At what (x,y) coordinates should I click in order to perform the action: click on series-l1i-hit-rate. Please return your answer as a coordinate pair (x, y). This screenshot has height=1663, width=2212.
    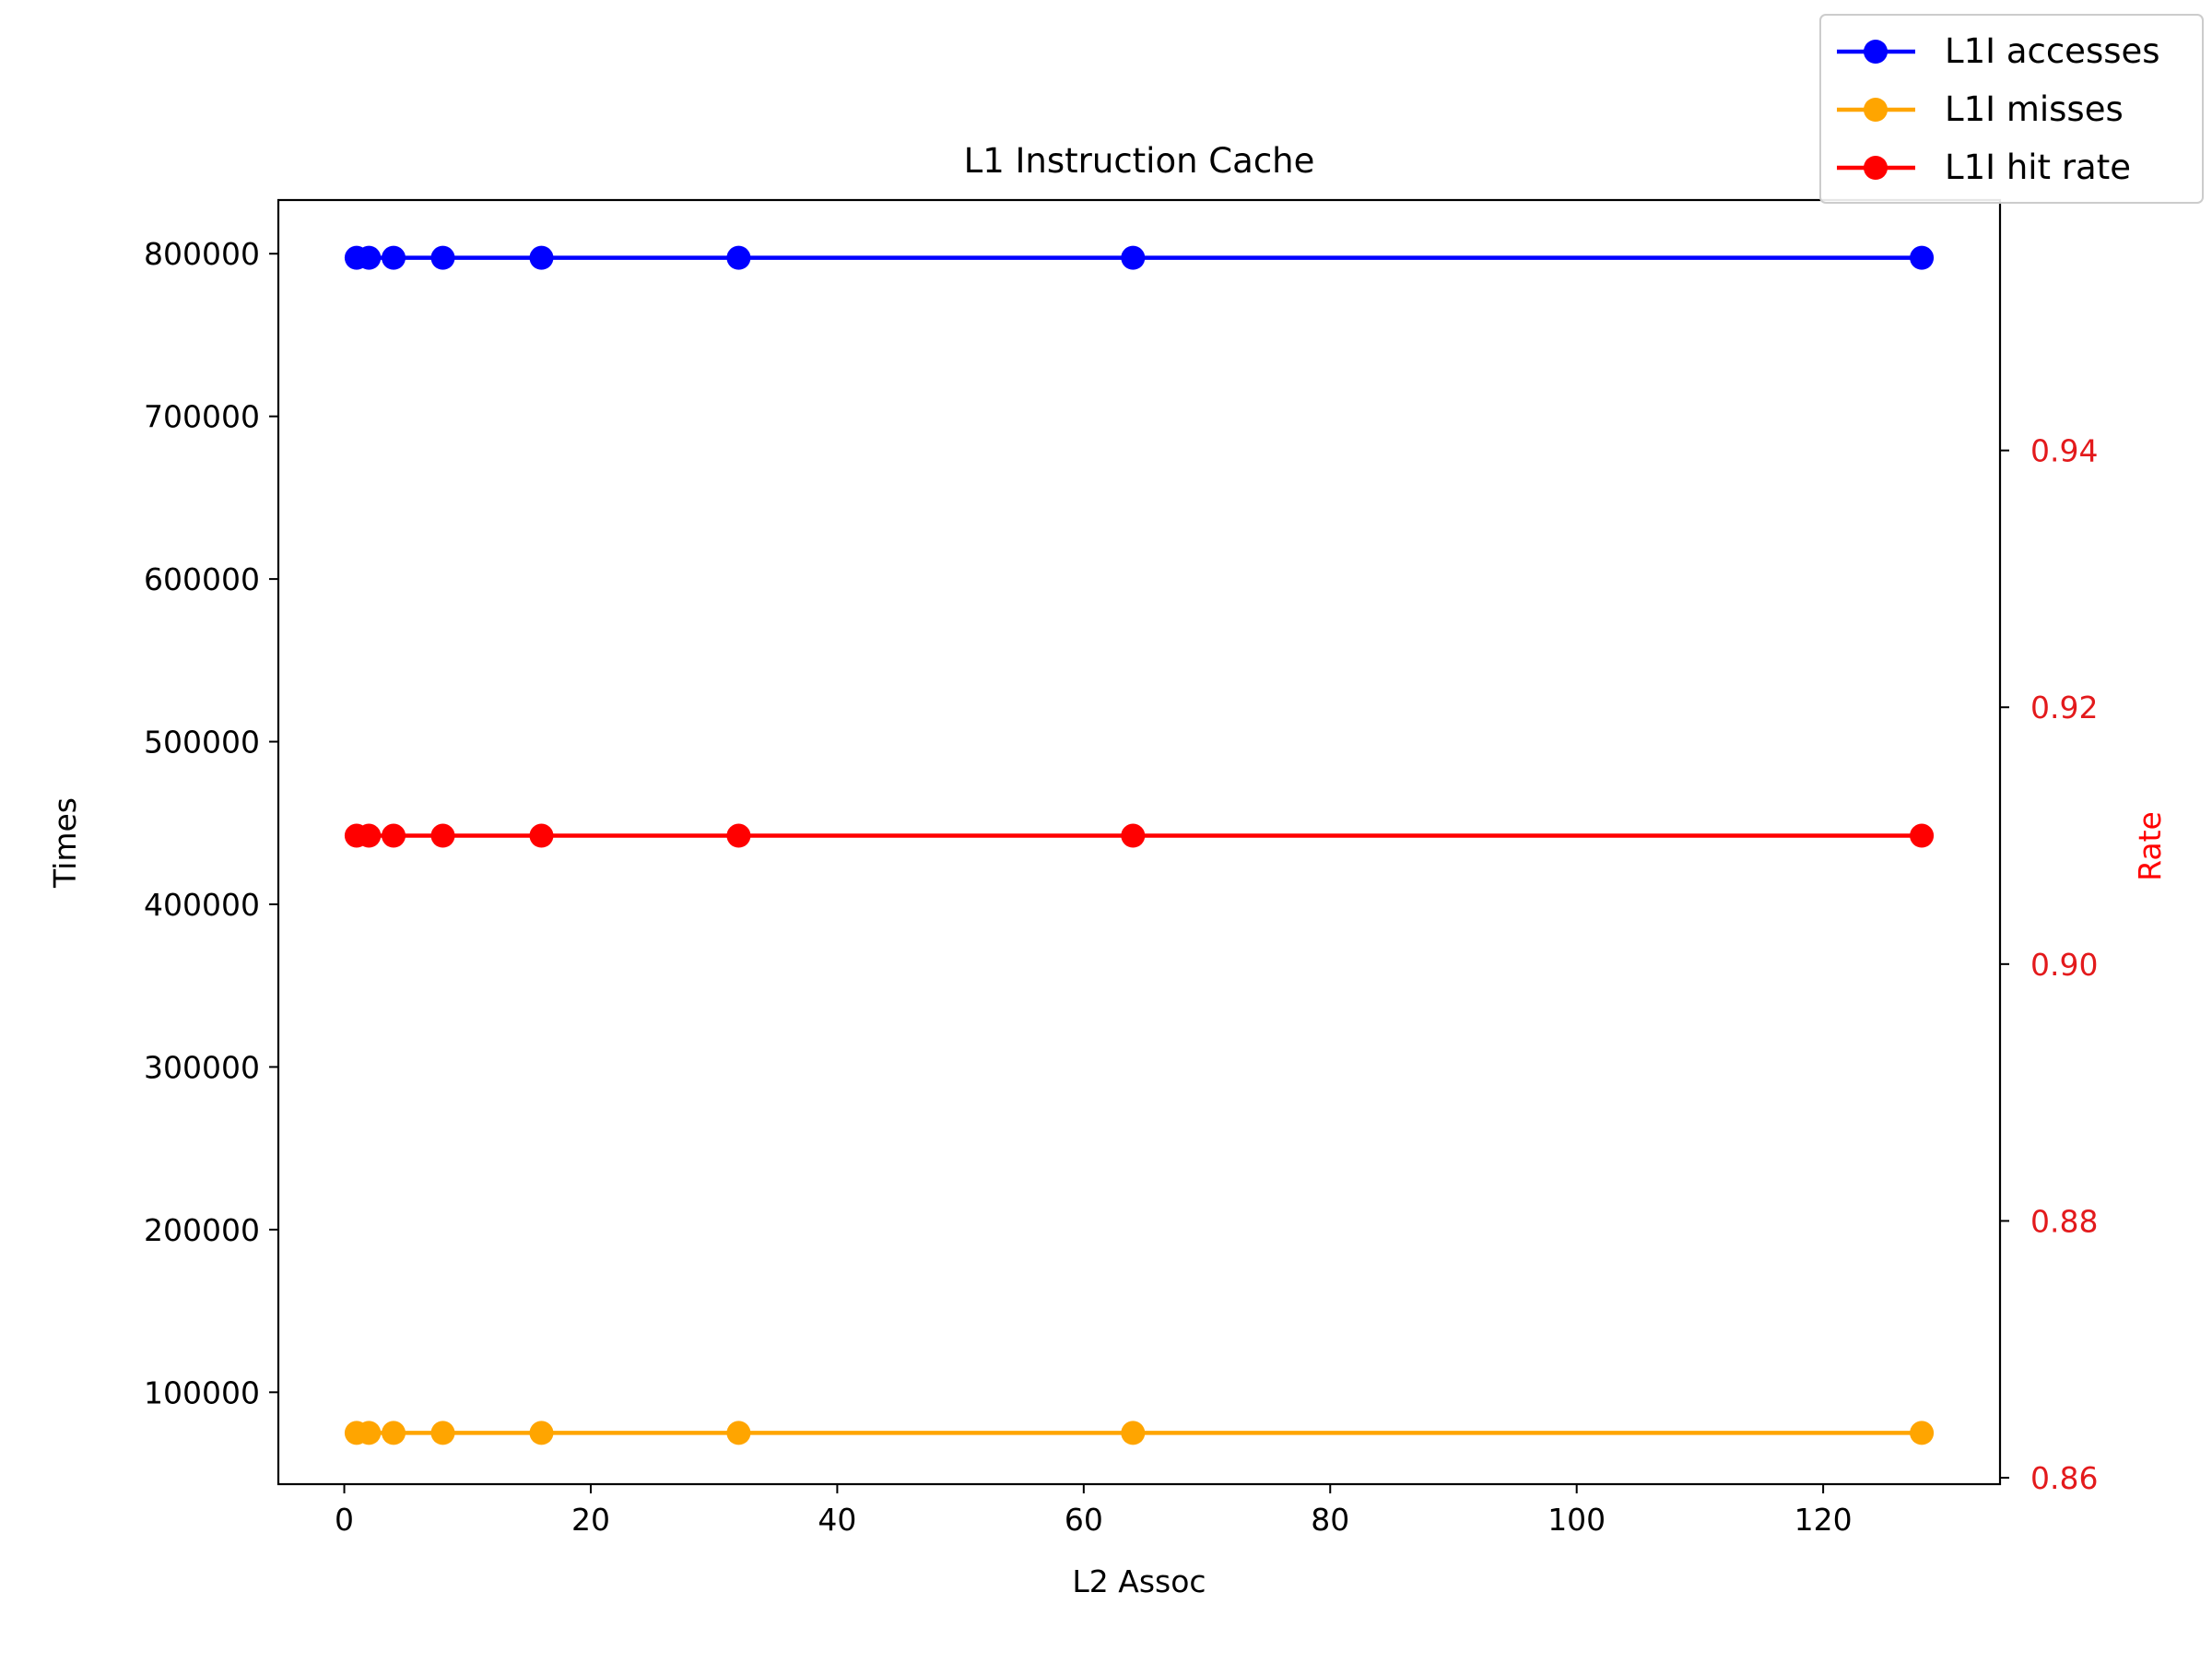
    Looking at the image, I should click on (1139, 835).